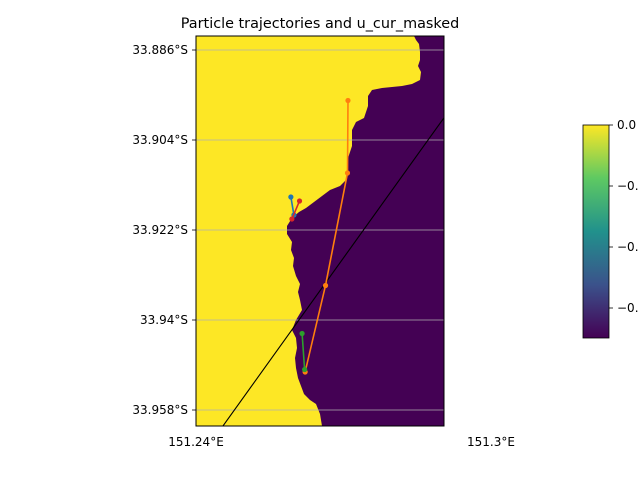 The image size is (640, 480). I want to click on chart-title: Particle trajectories and u_cur_masked, so click(320, 24).